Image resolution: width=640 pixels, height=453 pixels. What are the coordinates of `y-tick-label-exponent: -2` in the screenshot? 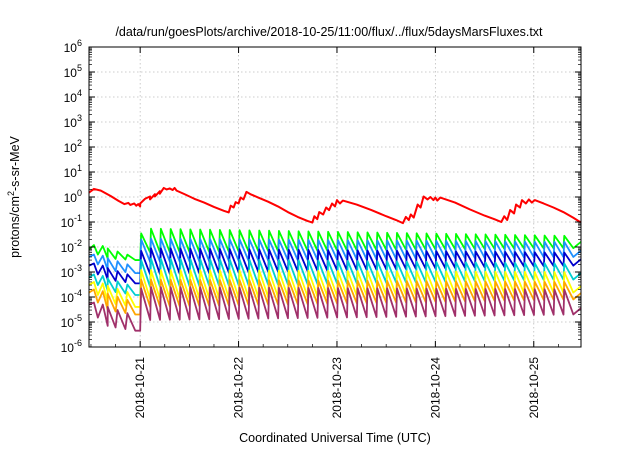 It's located at (78, 243).